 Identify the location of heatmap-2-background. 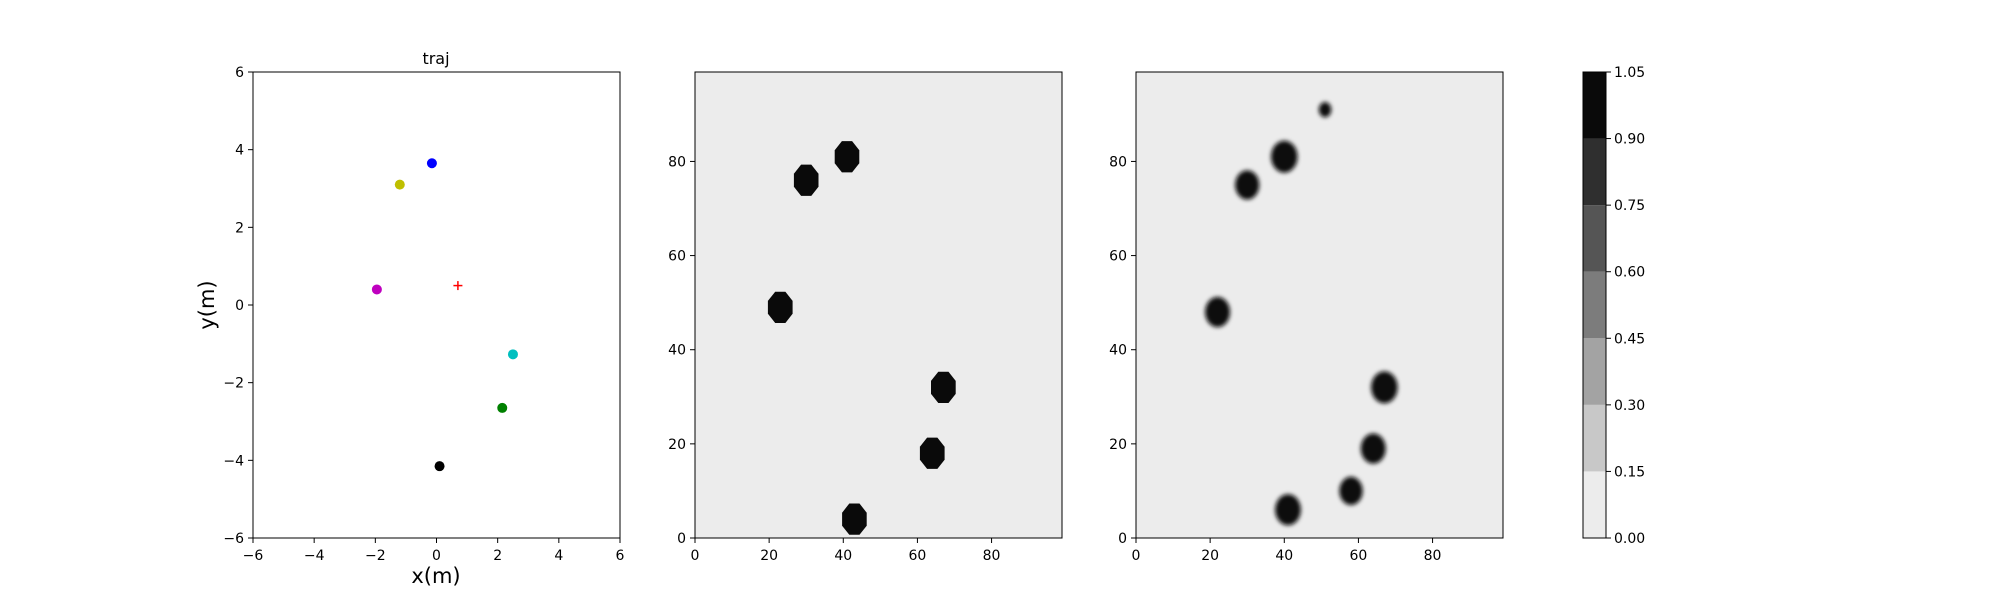
(1319, 305).